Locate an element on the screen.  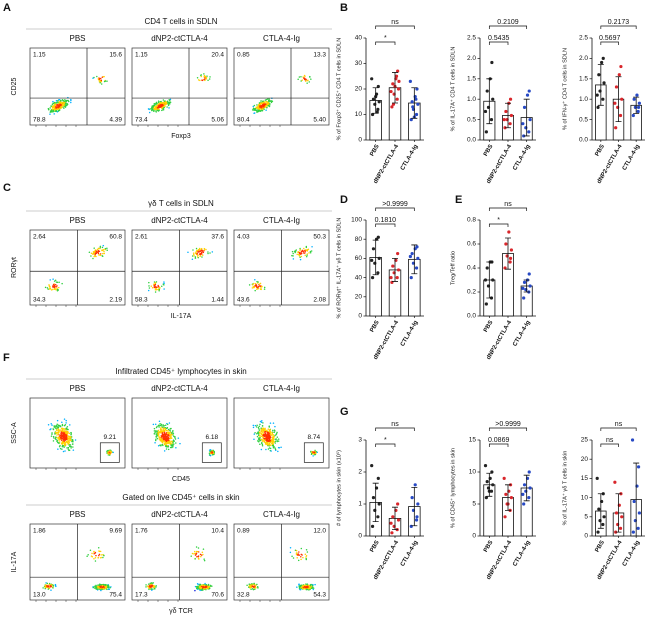
y-axis-label: RORγt is located at coordinates (14, 267).